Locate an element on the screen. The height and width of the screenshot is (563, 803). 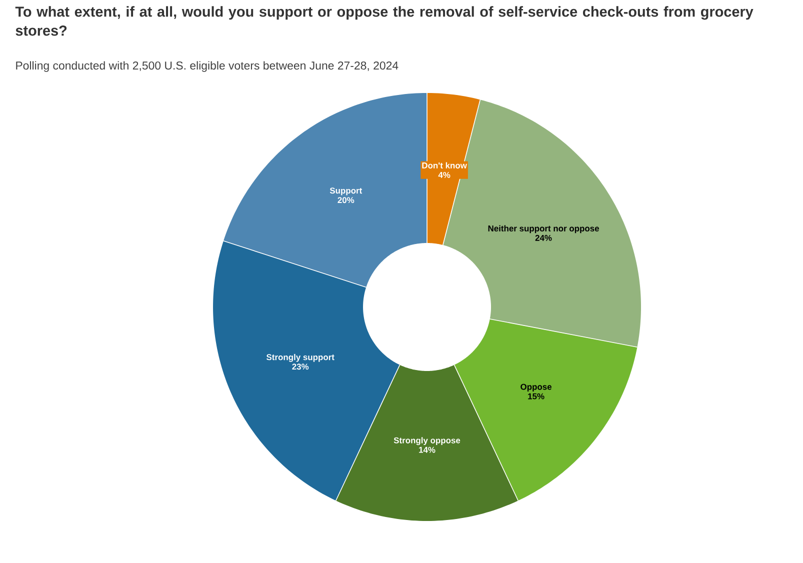
data-label: 4% is located at coordinates (444, 175).